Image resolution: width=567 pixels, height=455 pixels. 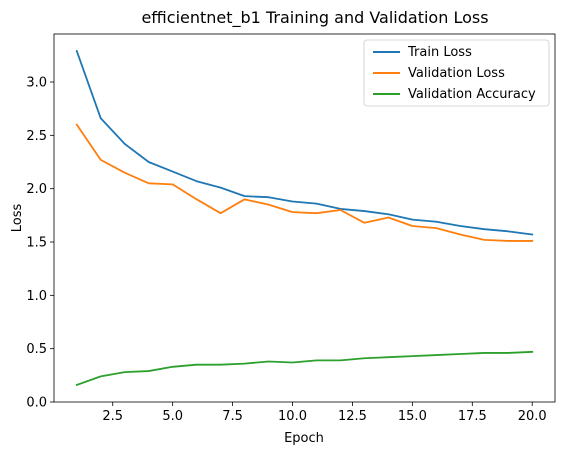 What do you see at coordinates (532, 416) in the screenshot?
I see `x-tick-label: 20.0` at bounding box center [532, 416].